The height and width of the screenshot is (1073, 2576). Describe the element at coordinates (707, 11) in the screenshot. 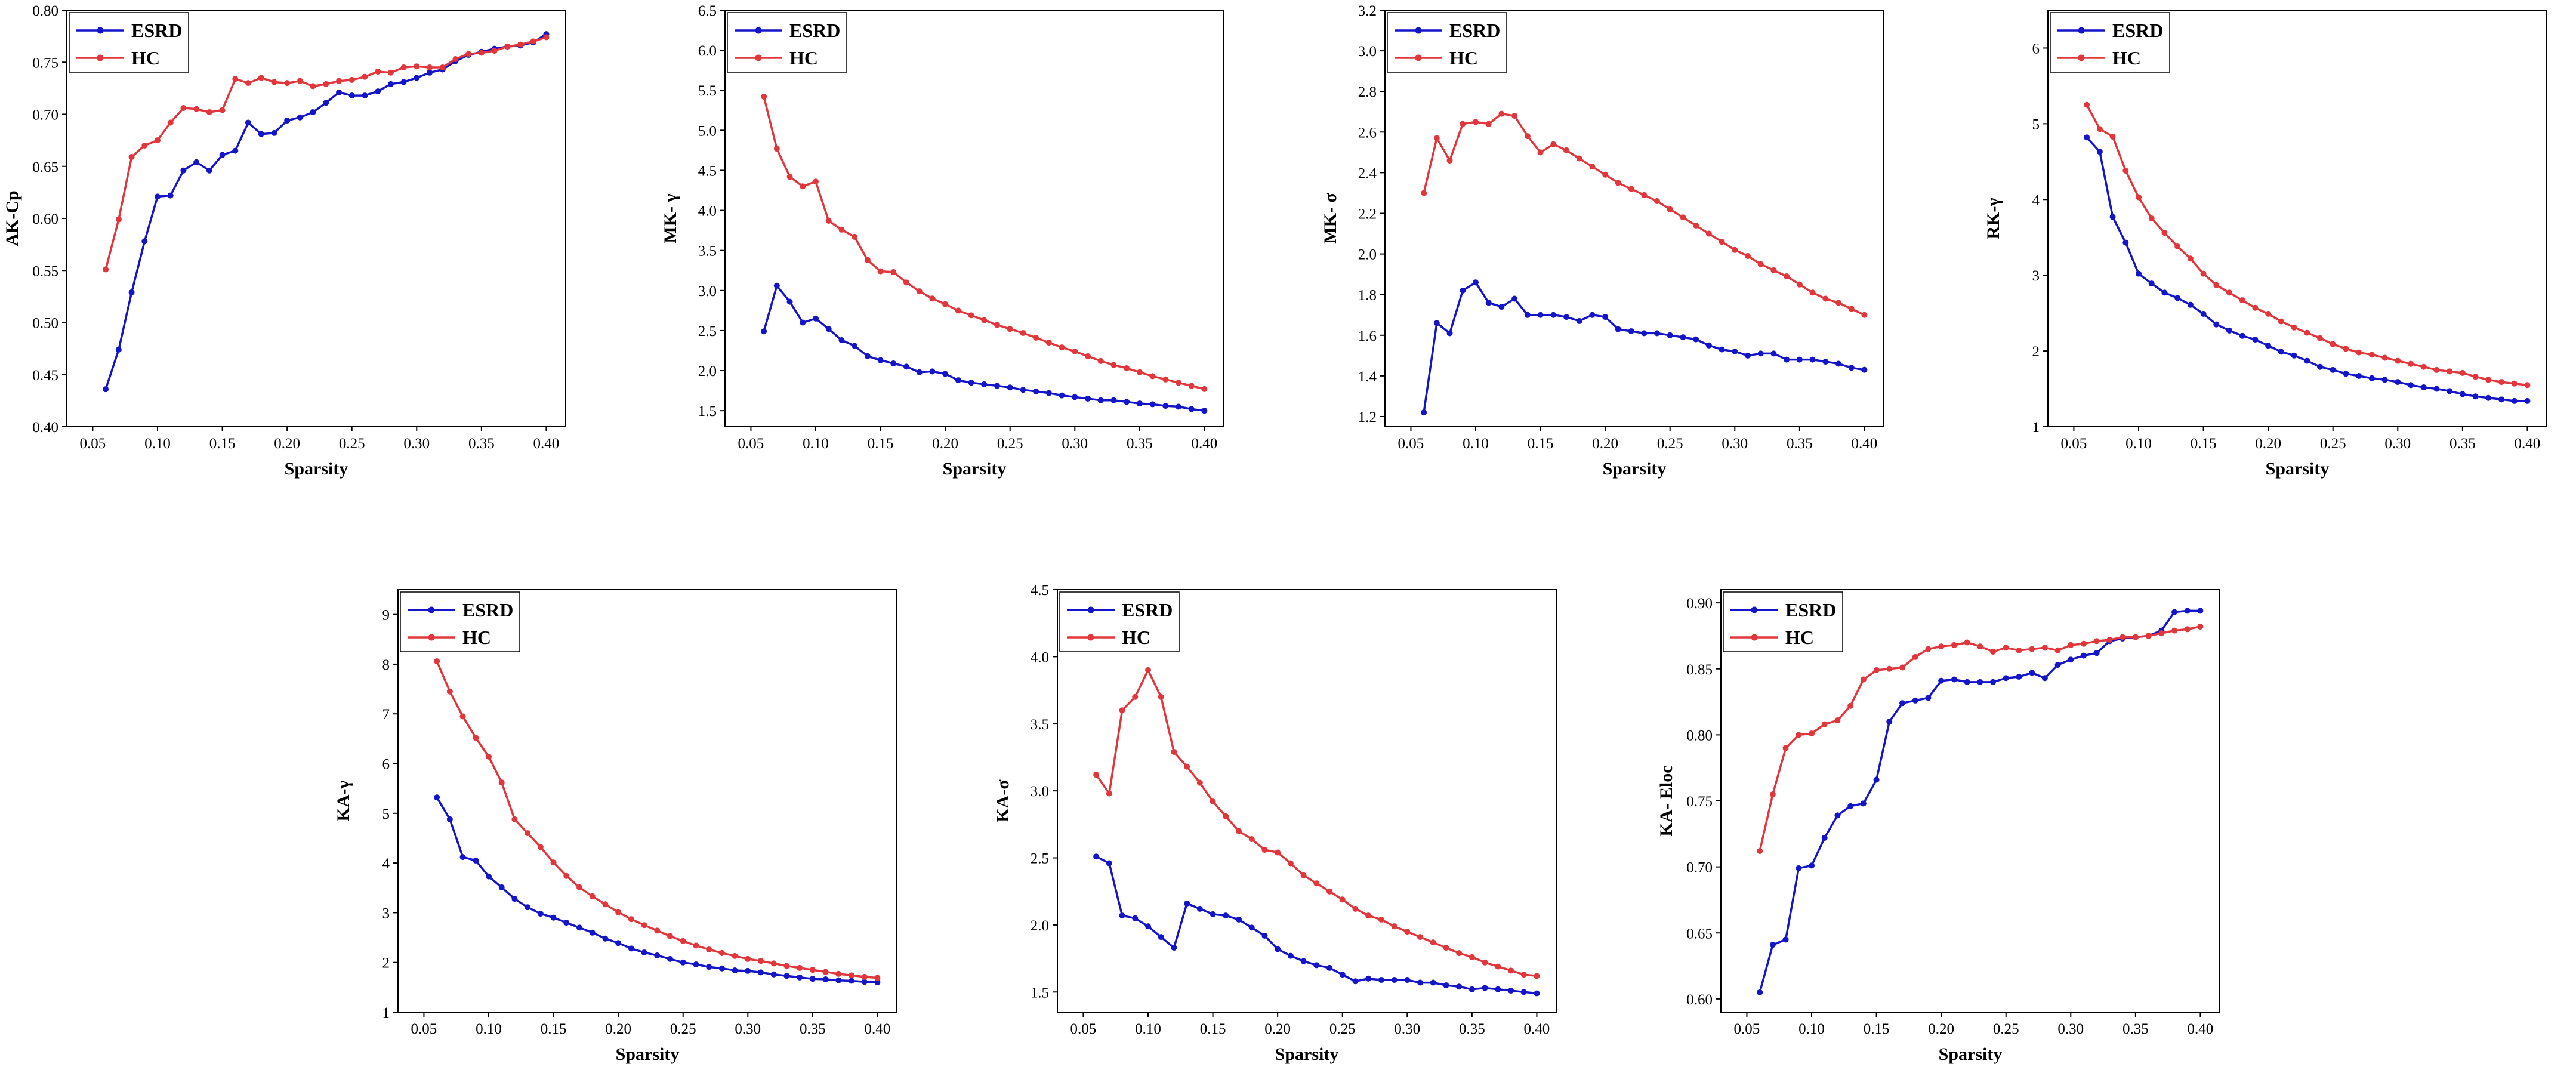

I see `y-tick-label: 6.5` at that location.